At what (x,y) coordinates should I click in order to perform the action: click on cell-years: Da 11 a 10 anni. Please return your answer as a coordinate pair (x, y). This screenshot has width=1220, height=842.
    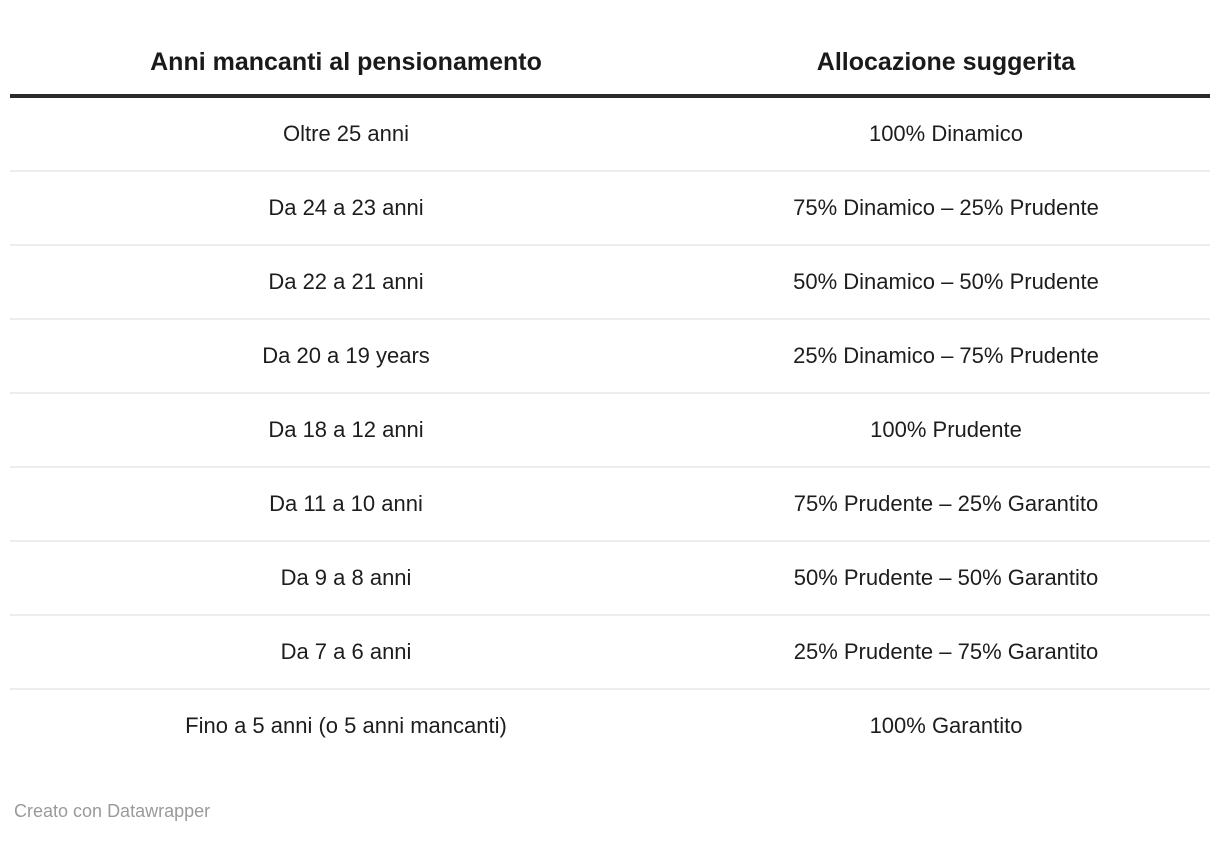
    Looking at the image, I should click on (346, 504).